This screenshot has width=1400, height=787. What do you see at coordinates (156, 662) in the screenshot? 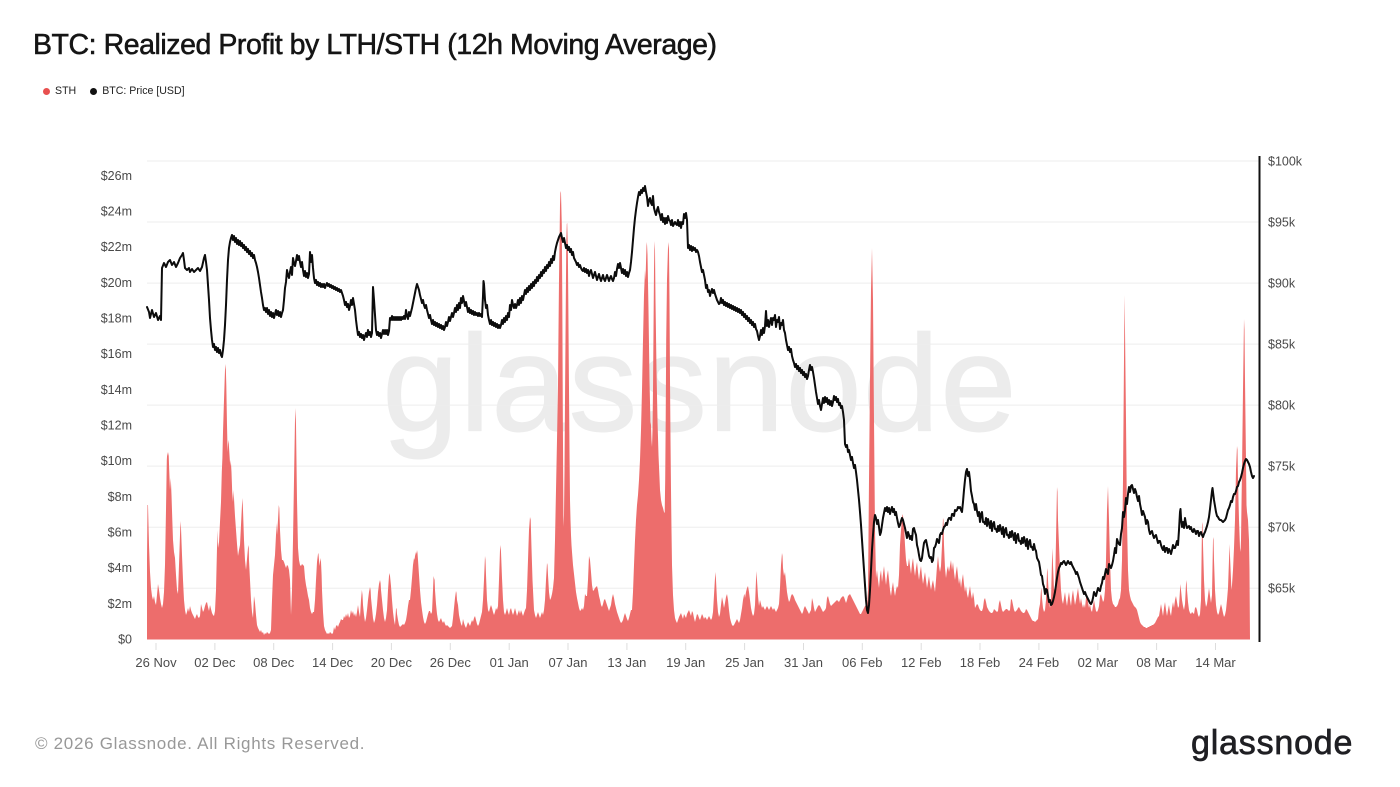
I see `svg-text: 26 Nov` at bounding box center [156, 662].